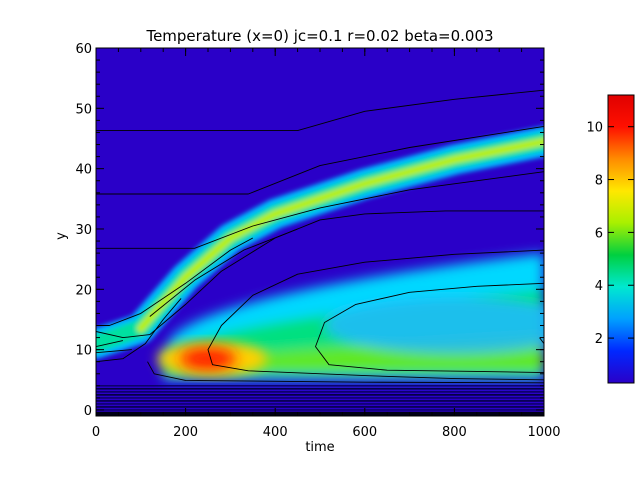  What do you see at coordinates (599, 233) in the screenshot?
I see `colorbar-tick-label: 6` at bounding box center [599, 233].